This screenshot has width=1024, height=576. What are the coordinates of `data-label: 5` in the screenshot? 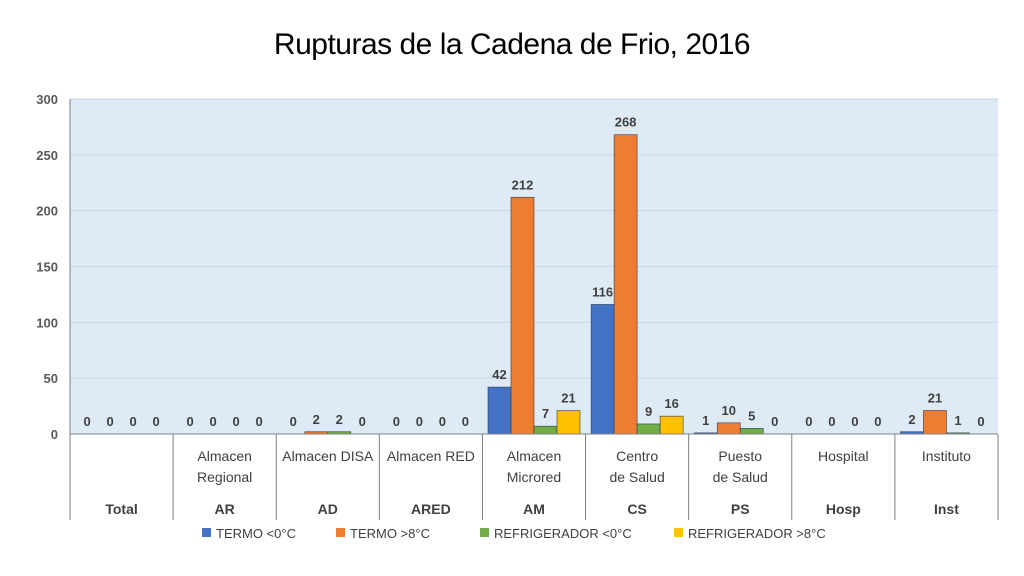 It's located at (751, 415).